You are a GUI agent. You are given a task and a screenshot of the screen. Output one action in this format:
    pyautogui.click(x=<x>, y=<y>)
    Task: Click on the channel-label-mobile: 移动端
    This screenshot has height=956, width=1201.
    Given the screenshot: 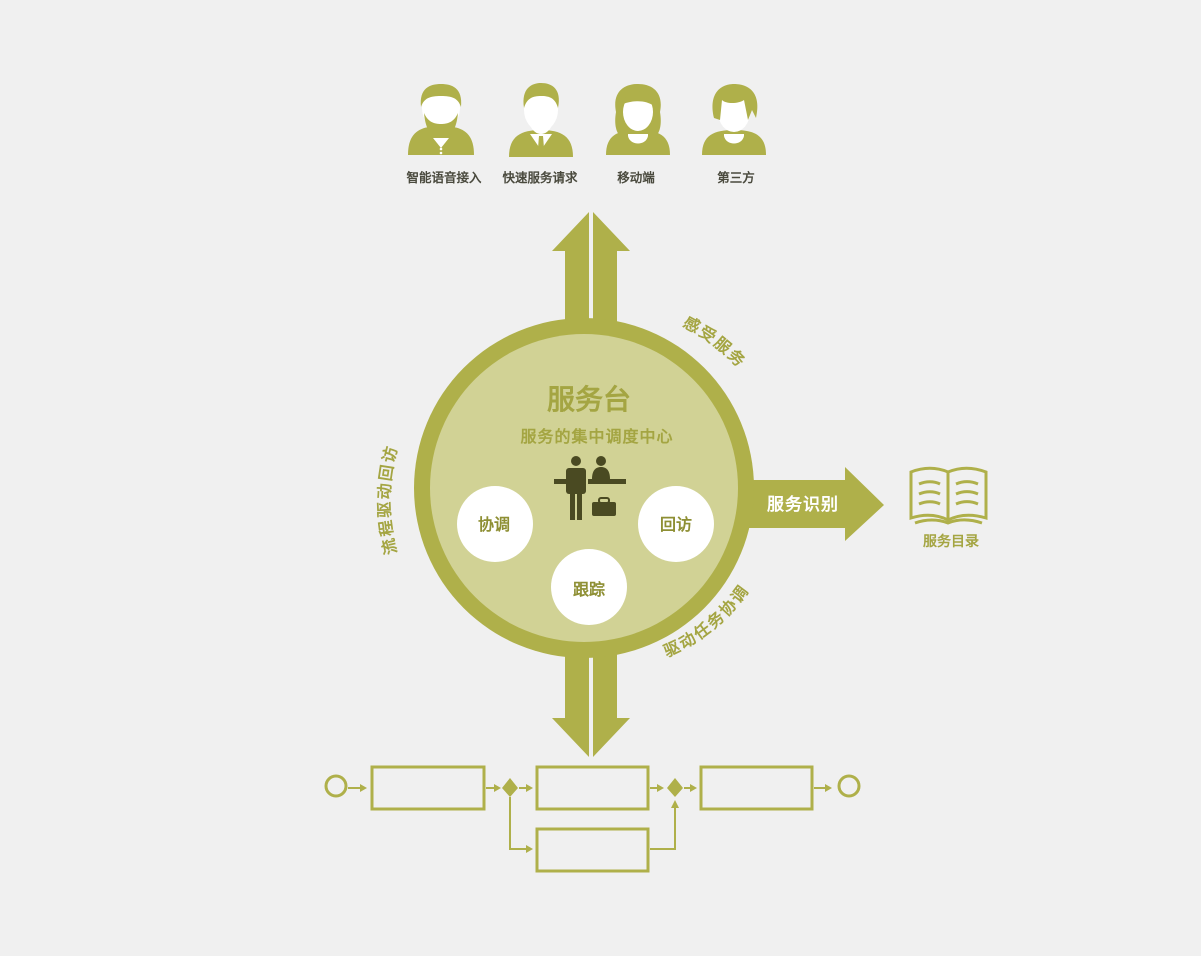 What is the action you would take?
    pyautogui.click(x=636, y=177)
    